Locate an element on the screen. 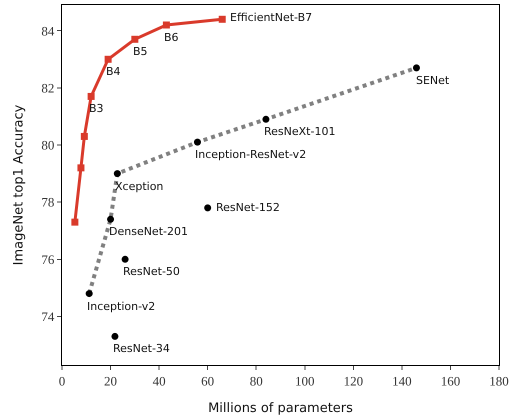 The width and height of the screenshot is (513, 417). y-tick-label: 82 is located at coordinates (47, 88).